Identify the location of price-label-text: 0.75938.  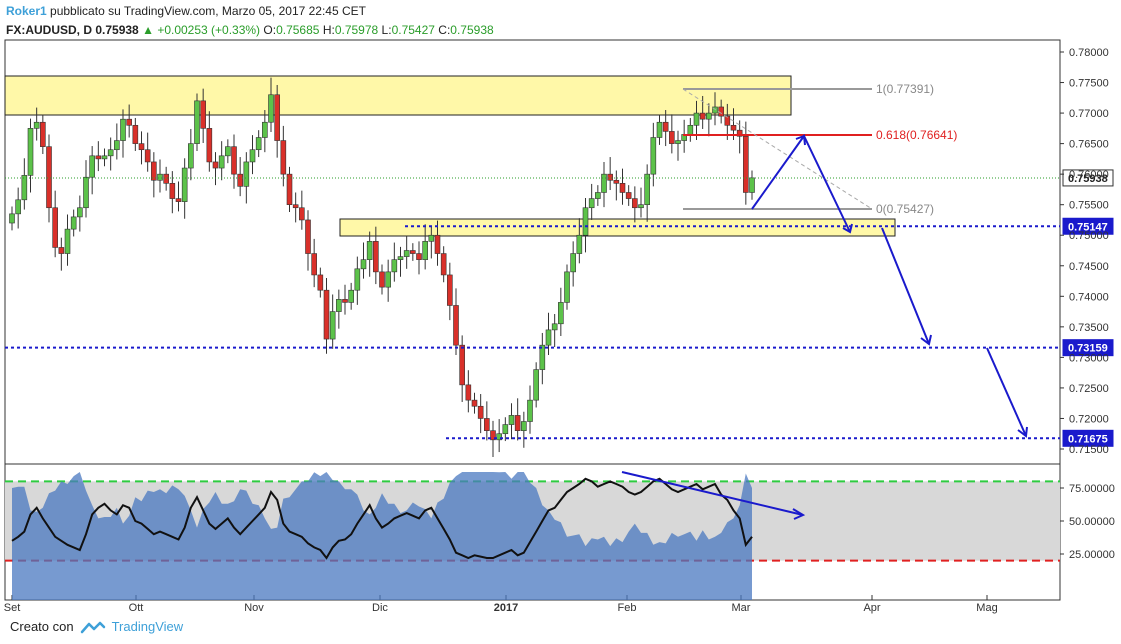
(1088, 179).